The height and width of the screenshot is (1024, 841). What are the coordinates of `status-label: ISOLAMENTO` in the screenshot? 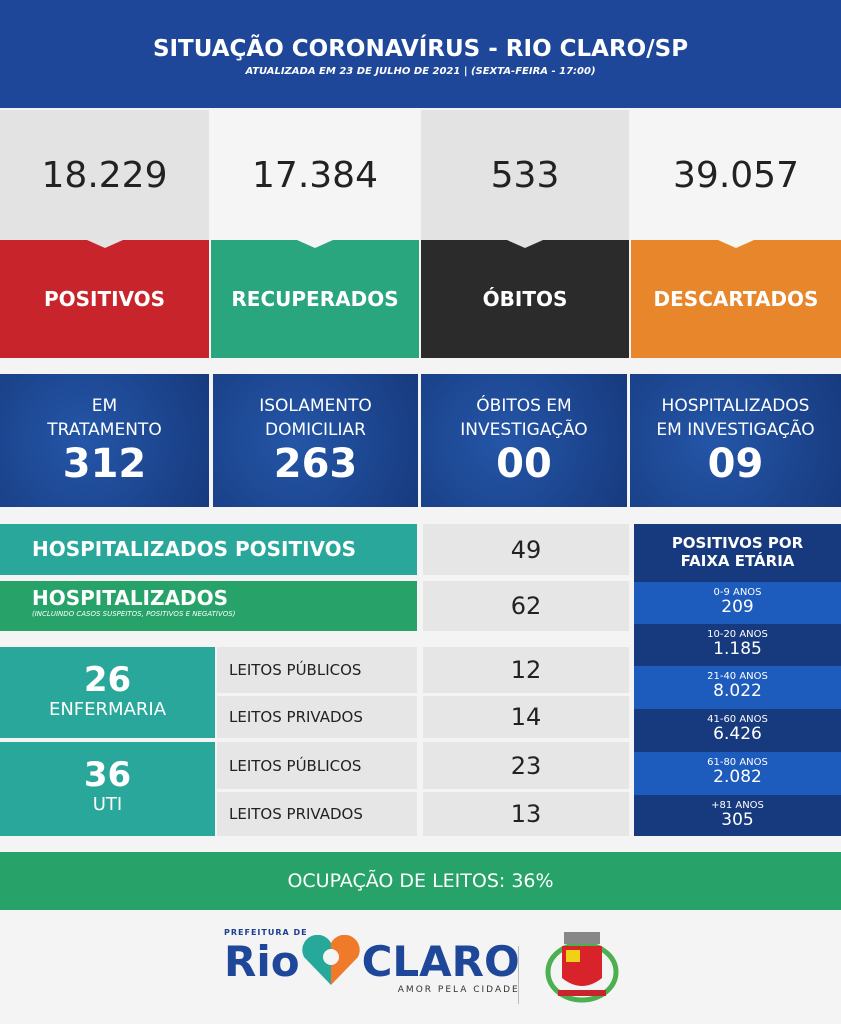 It's located at (315, 406).